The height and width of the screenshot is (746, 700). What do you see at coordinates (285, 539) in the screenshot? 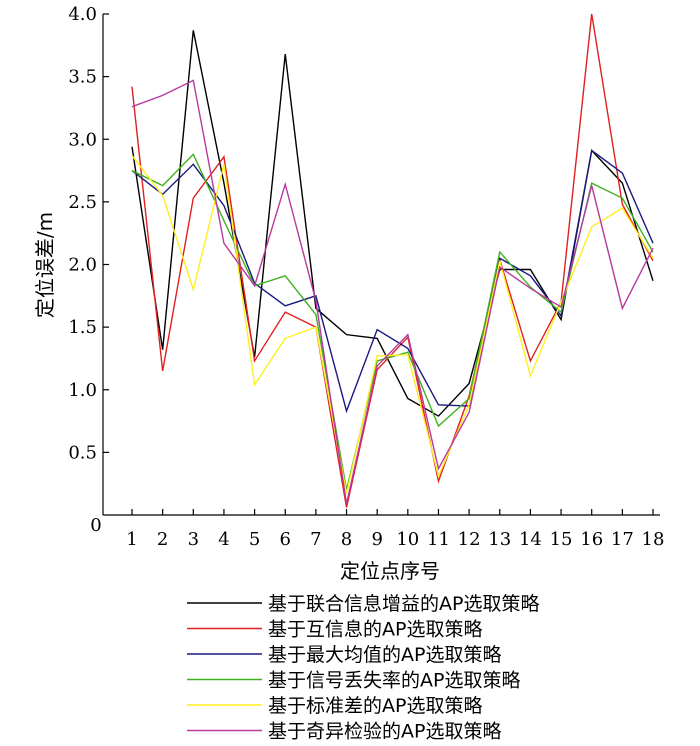
I see `x-tick-label: 6` at bounding box center [285, 539].